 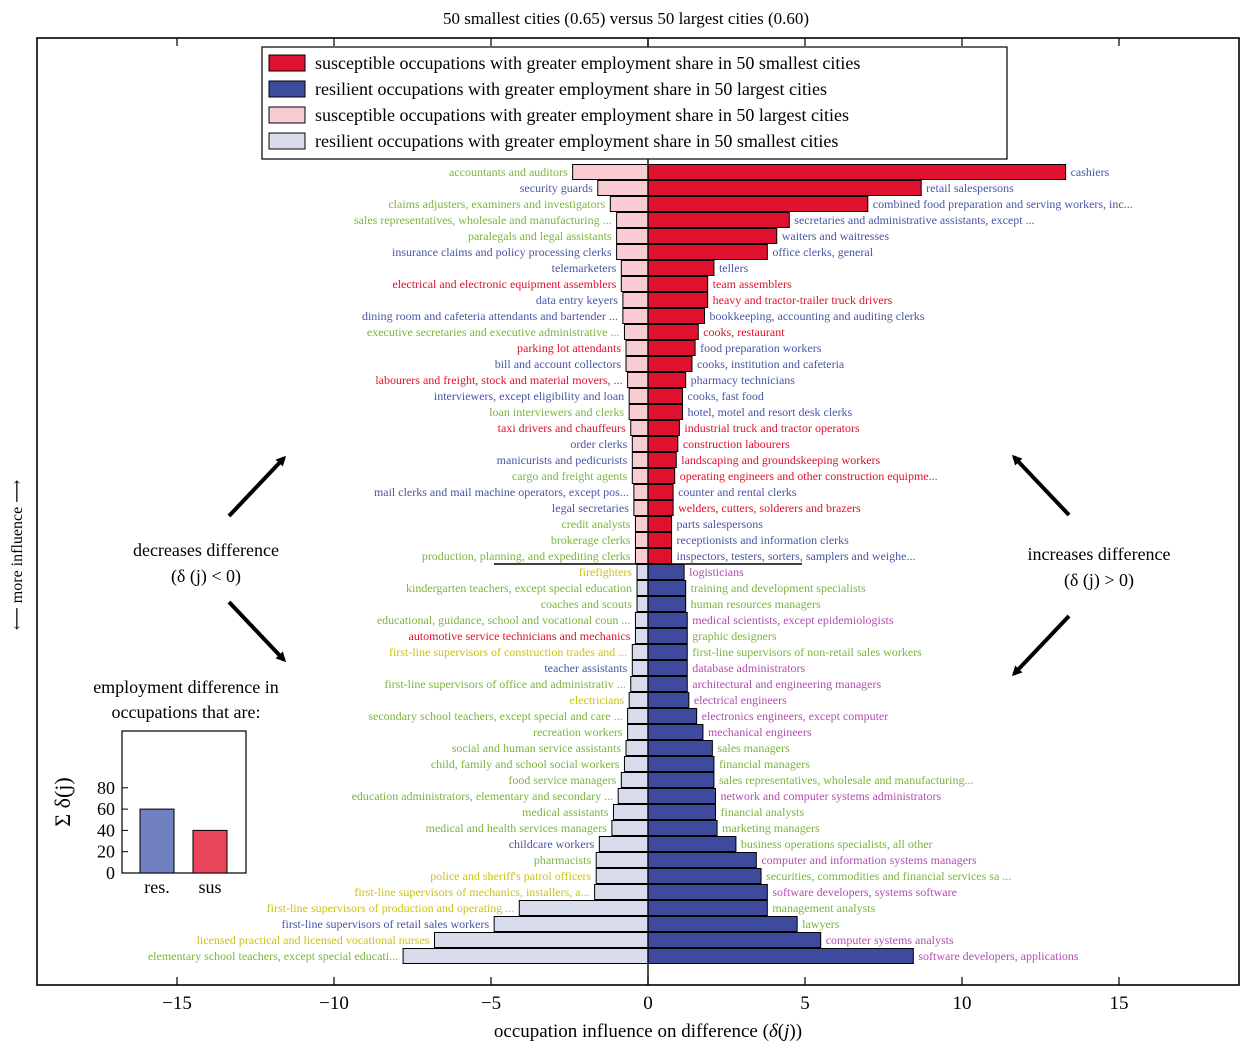 What do you see at coordinates (157, 887) in the screenshot?
I see `inset-category-label: res.` at bounding box center [157, 887].